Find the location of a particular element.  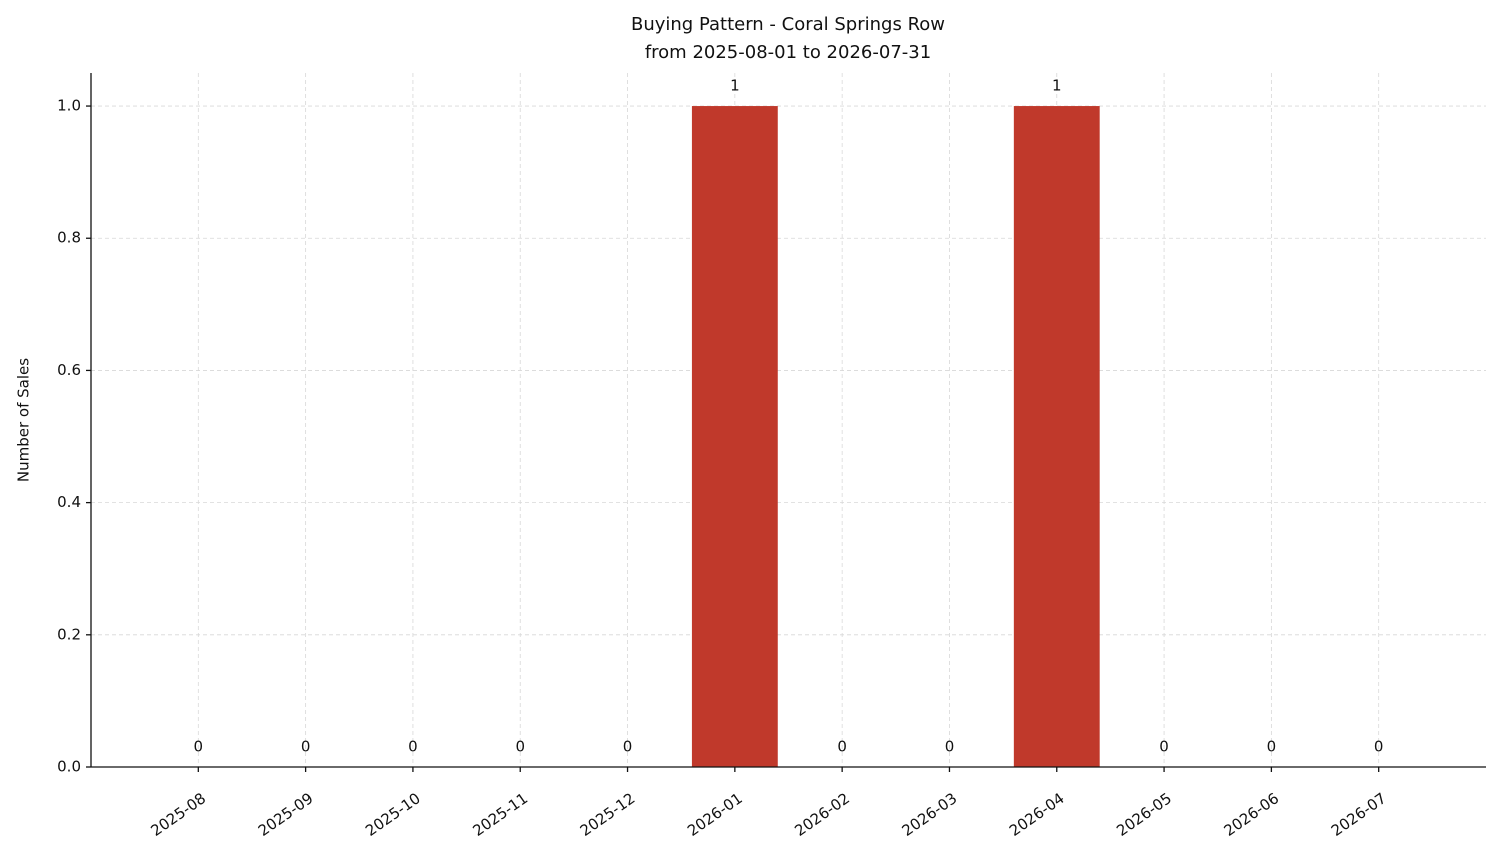

y-tick-label: 0.8 is located at coordinates (69, 238).